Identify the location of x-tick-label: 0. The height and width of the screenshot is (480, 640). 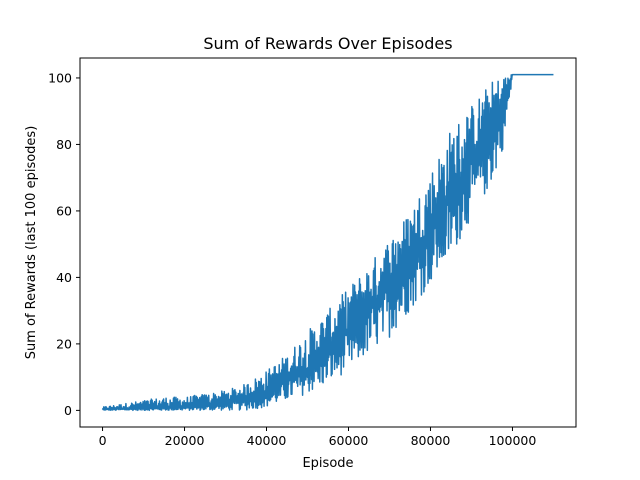
(103, 440).